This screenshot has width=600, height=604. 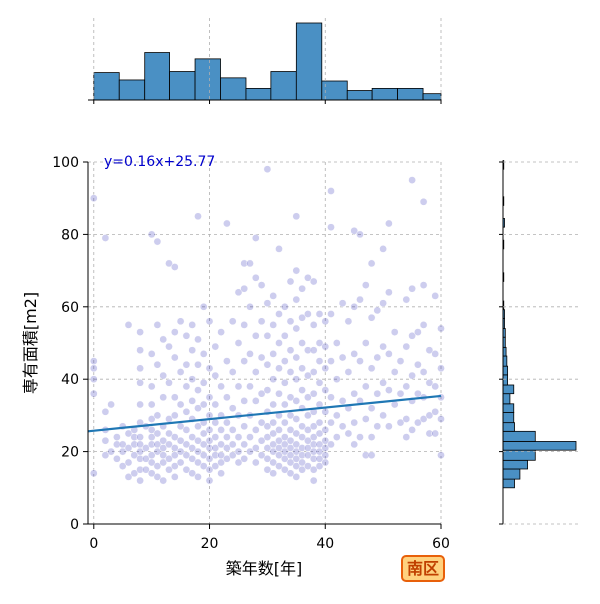 I want to click on y-tick-label: 100, so click(x=65, y=163).